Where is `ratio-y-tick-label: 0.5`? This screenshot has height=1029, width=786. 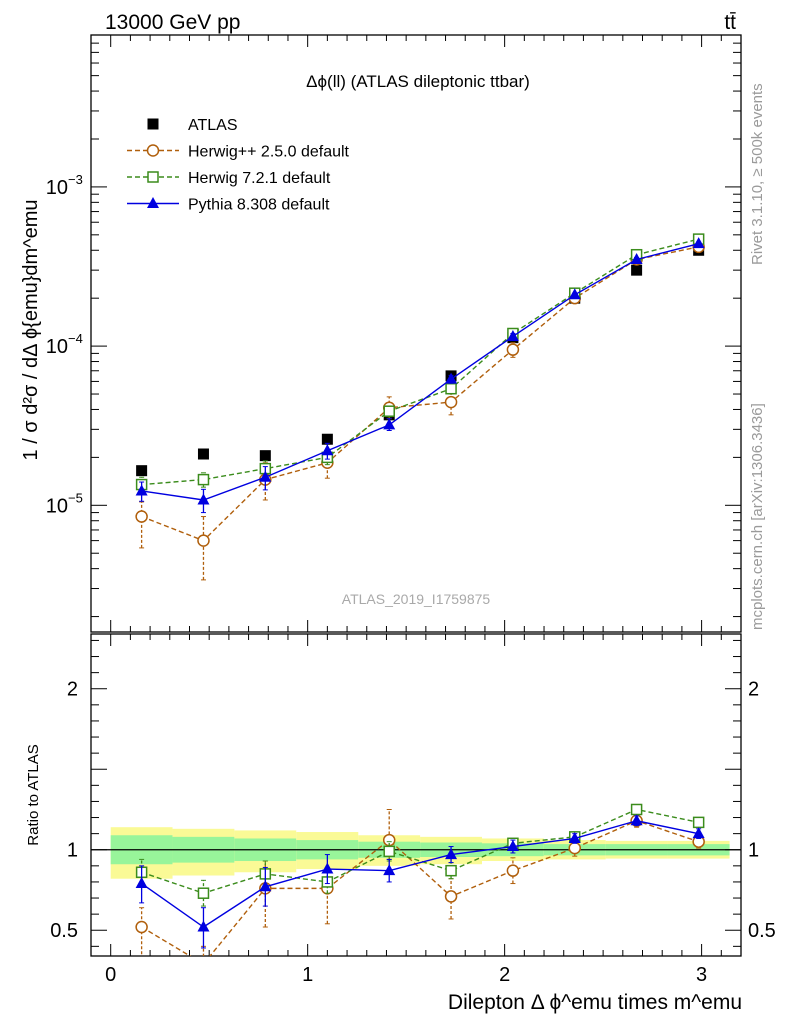
ratio-y-tick-label: 0.5 is located at coordinates (64, 931).